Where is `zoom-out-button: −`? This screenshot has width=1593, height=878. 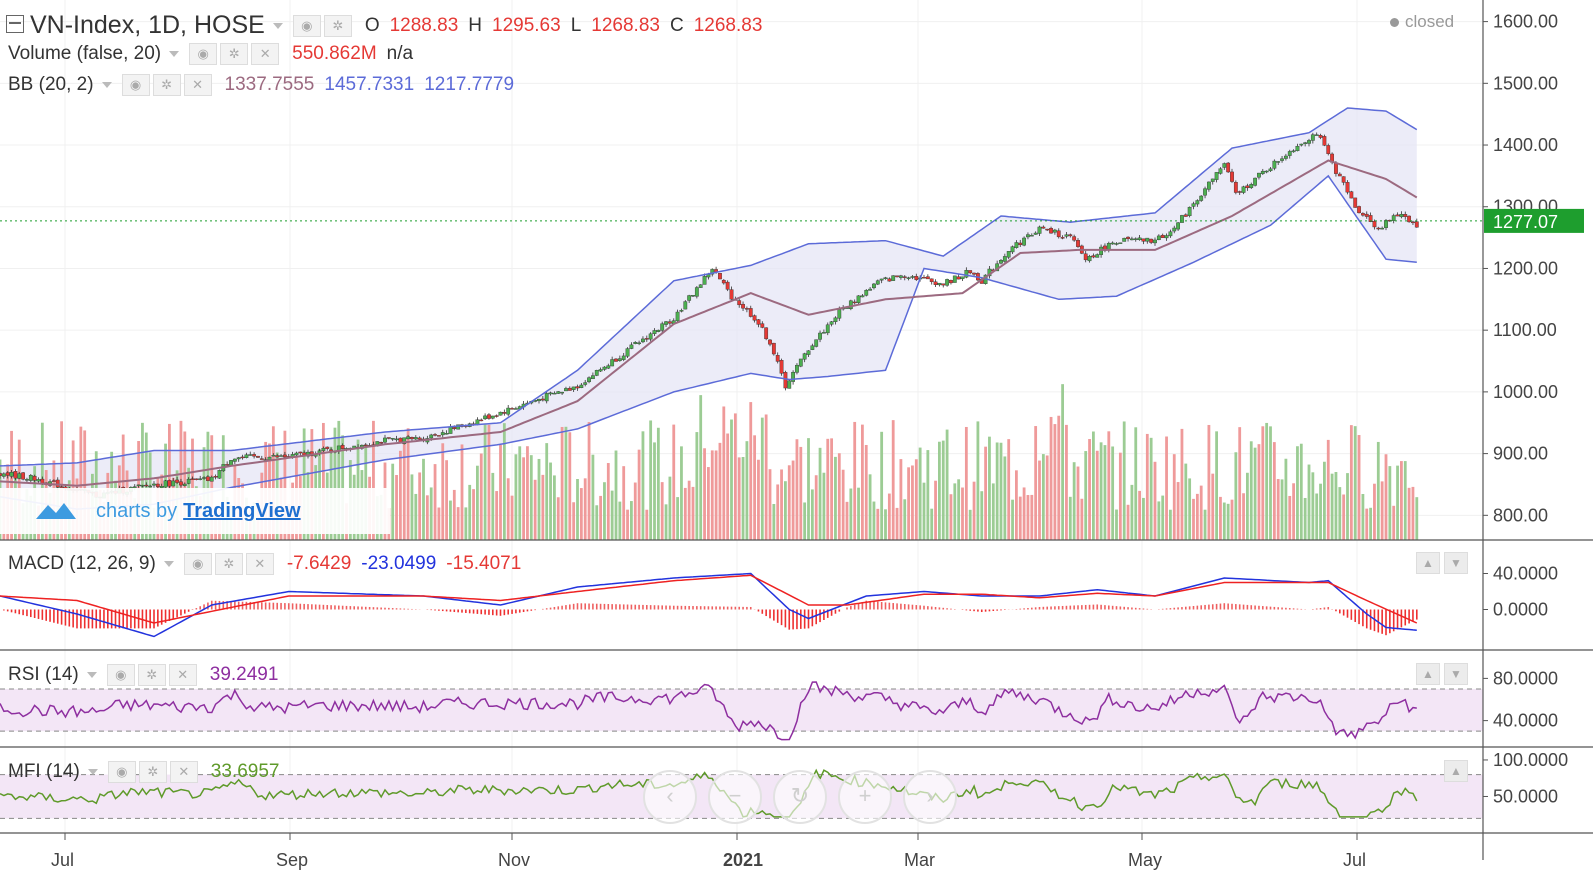 zoom-out-button: − is located at coordinates (735, 797).